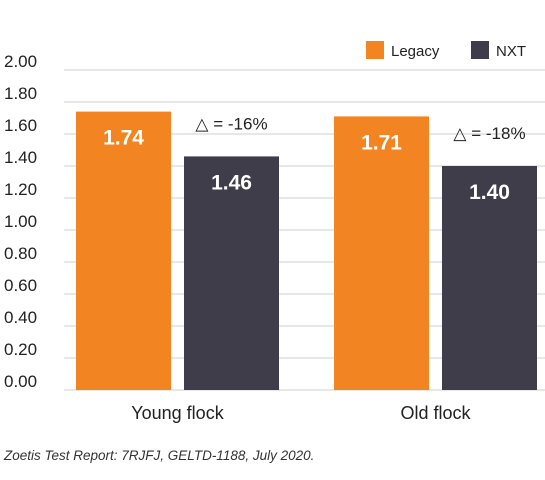  What do you see at coordinates (415, 51) in the screenshot?
I see `legend-label-legacy: Legacy` at bounding box center [415, 51].